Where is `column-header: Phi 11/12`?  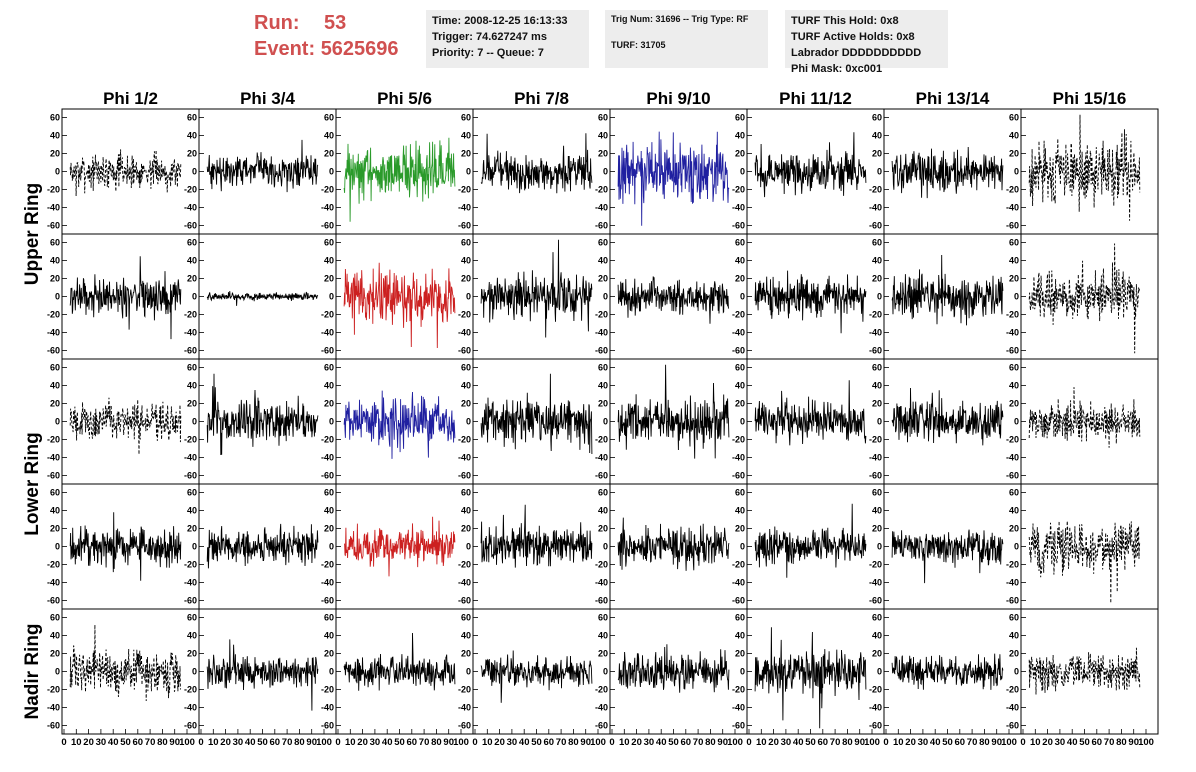 column-header: Phi 11/12 is located at coordinates (815, 98).